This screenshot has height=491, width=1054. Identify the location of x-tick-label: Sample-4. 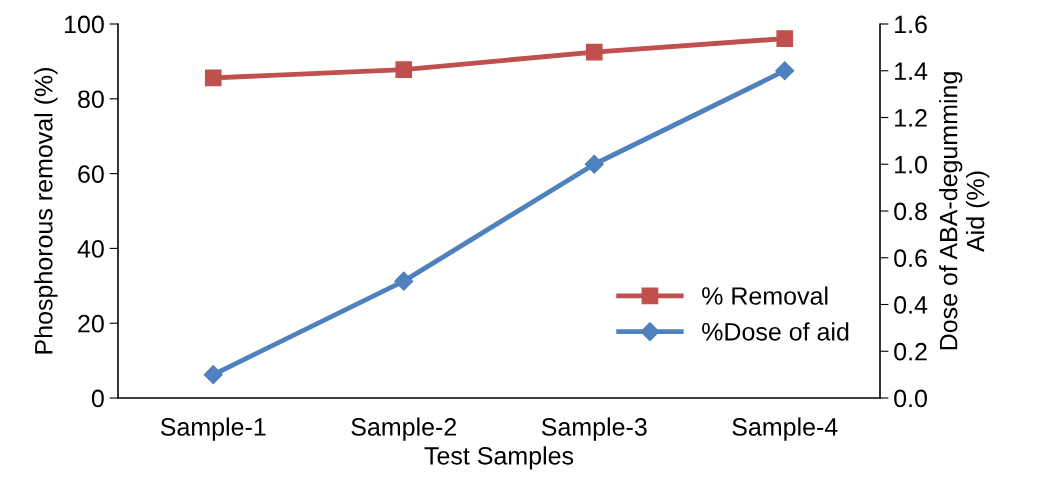
(785, 429).